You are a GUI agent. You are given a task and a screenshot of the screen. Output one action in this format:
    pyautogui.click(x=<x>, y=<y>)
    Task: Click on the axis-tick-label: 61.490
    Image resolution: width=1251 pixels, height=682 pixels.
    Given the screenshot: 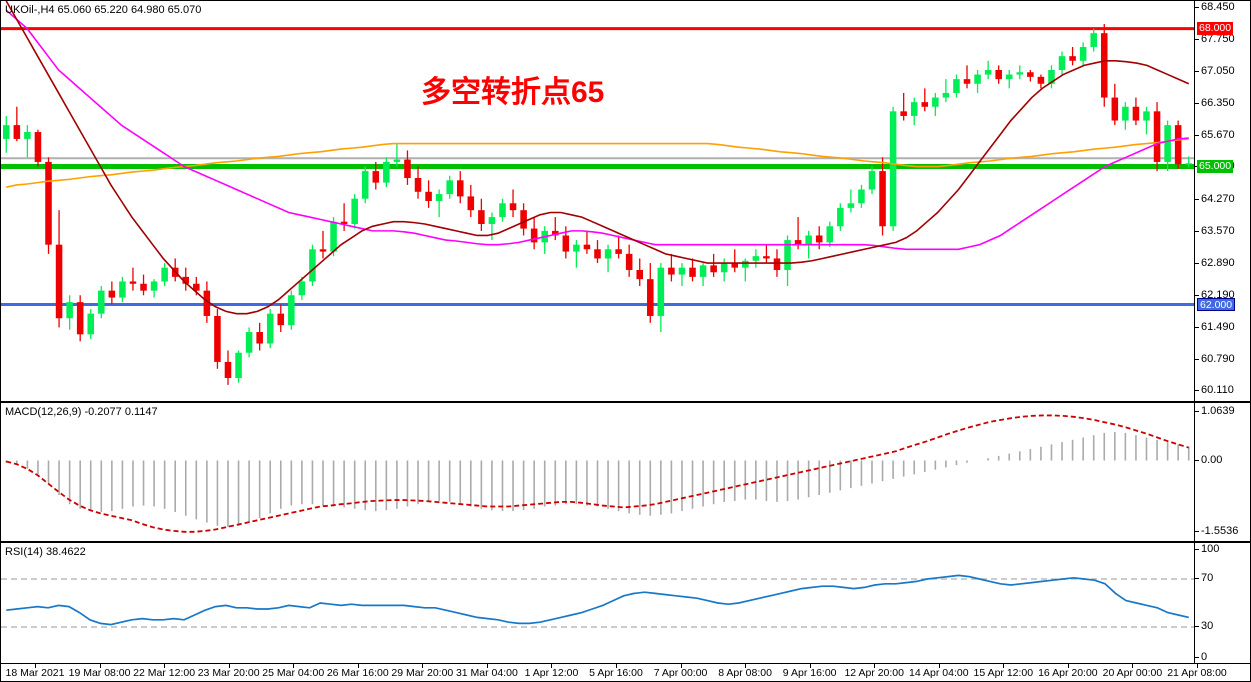 What is the action you would take?
    pyautogui.click(x=1218, y=326)
    